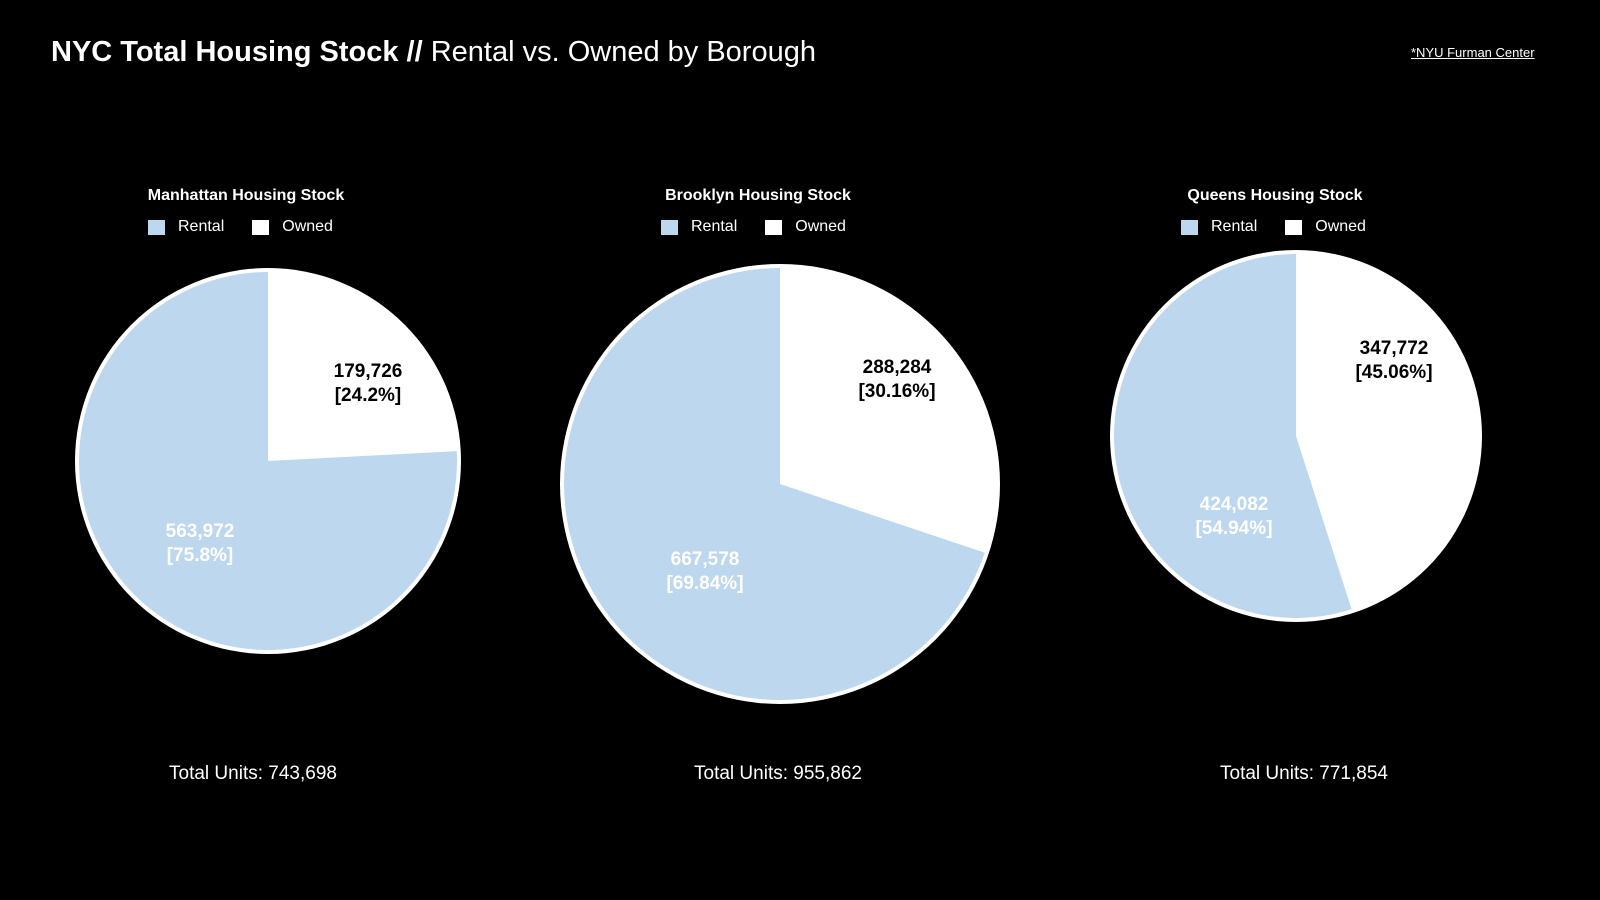 This screenshot has height=900, width=1600. What do you see at coordinates (246, 195) in the screenshot?
I see `chart-title-manhattan: Manhattan Housing Stock` at bounding box center [246, 195].